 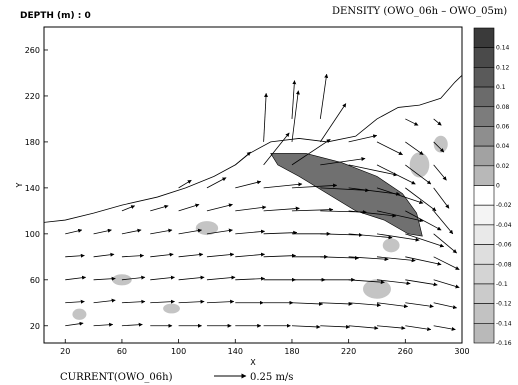 What do you see at coordinates (253, 362) in the screenshot?
I see `x-axis-label: X` at bounding box center [253, 362].